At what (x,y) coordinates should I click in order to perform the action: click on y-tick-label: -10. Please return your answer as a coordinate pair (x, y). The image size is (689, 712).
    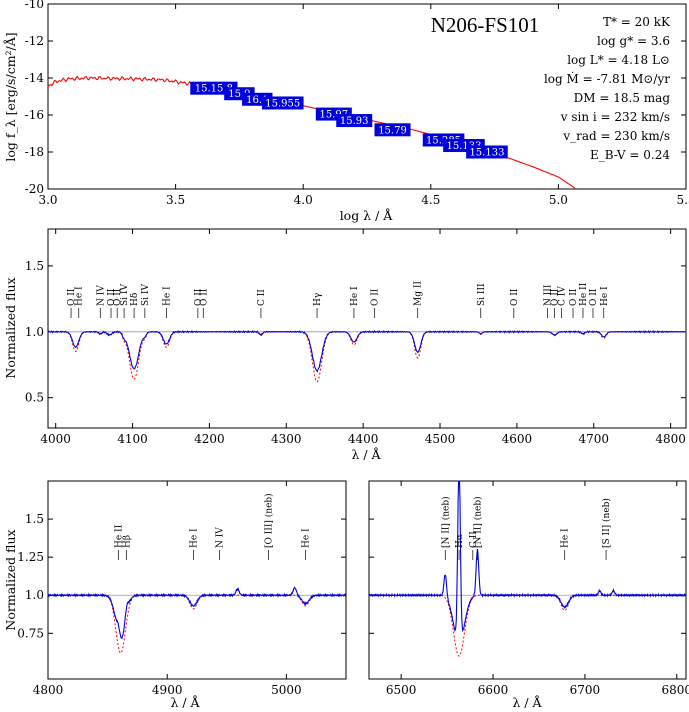
    Looking at the image, I should click on (34, 5).